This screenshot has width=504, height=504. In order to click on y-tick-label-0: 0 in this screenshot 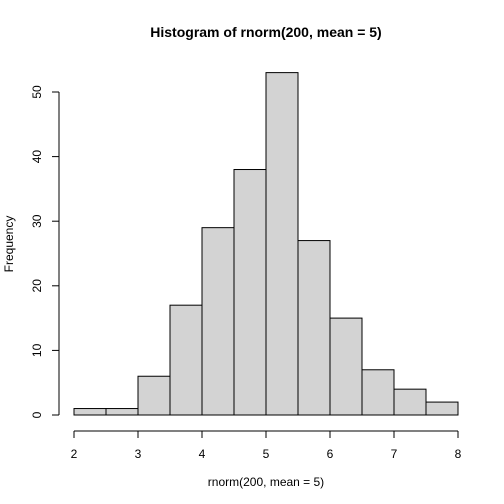, I will do `click(37, 414)`.